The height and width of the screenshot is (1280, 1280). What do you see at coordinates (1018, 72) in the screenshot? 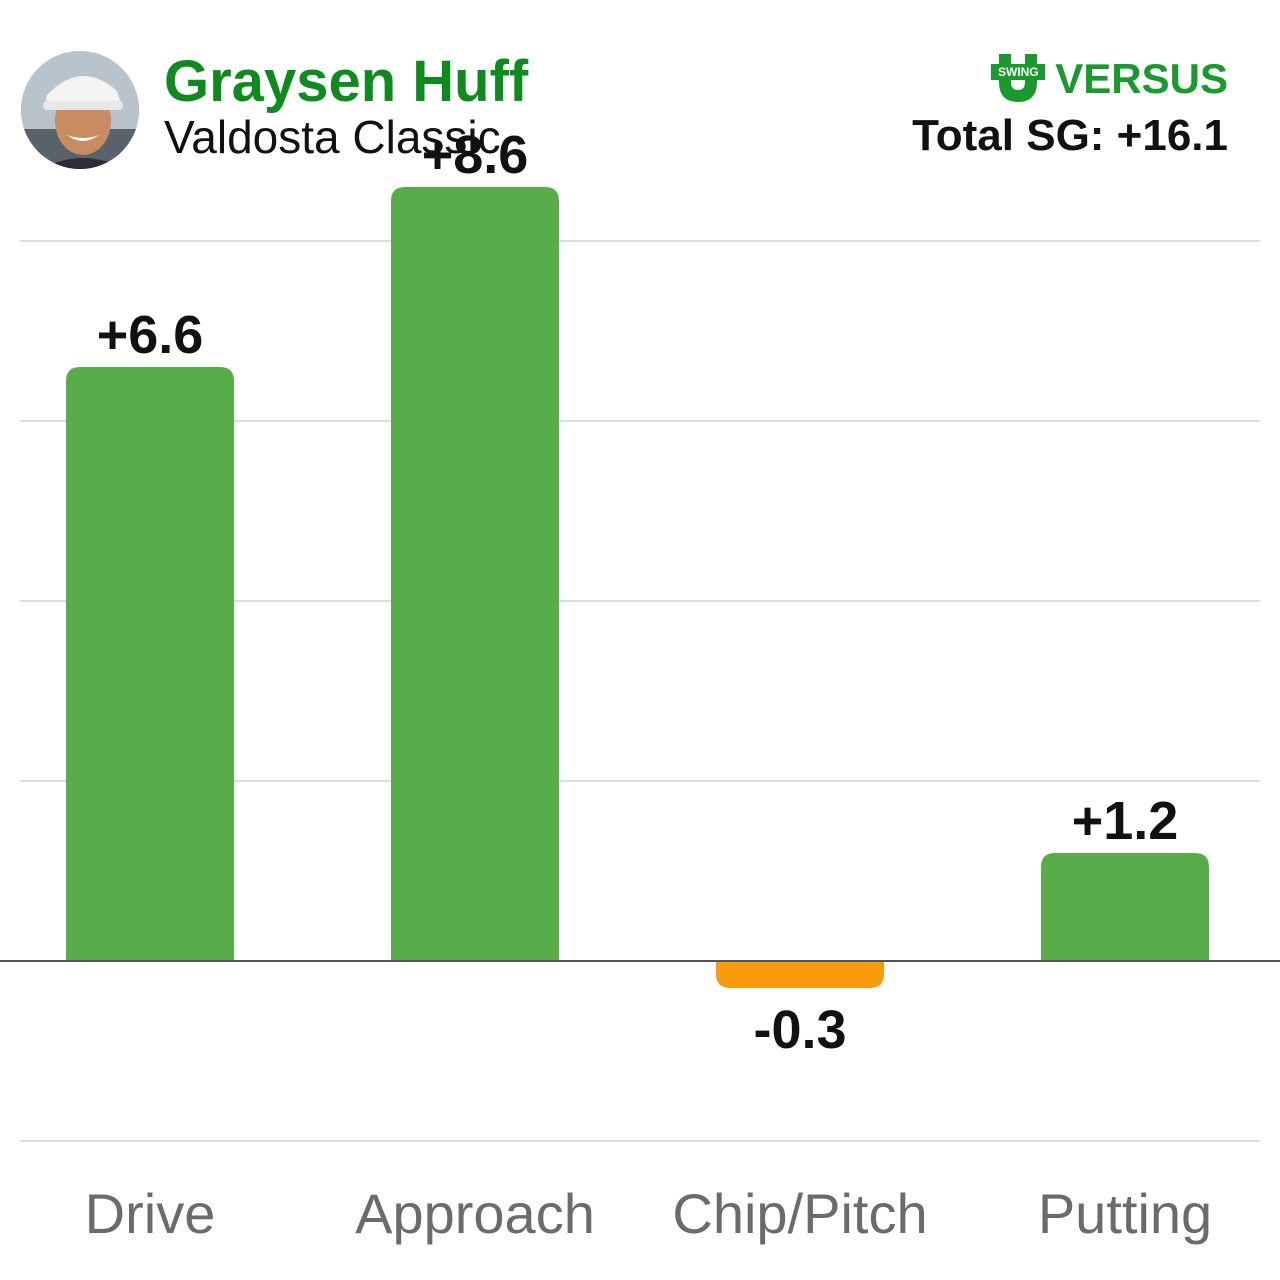
I see `brand-badge-text: SWING` at bounding box center [1018, 72].